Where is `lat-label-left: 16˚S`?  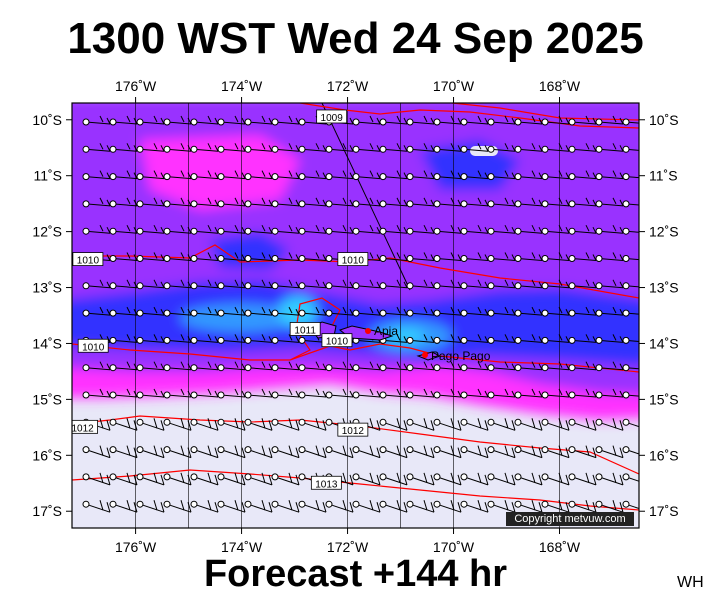
lat-label-left: 16˚S is located at coordinates (47, 455).